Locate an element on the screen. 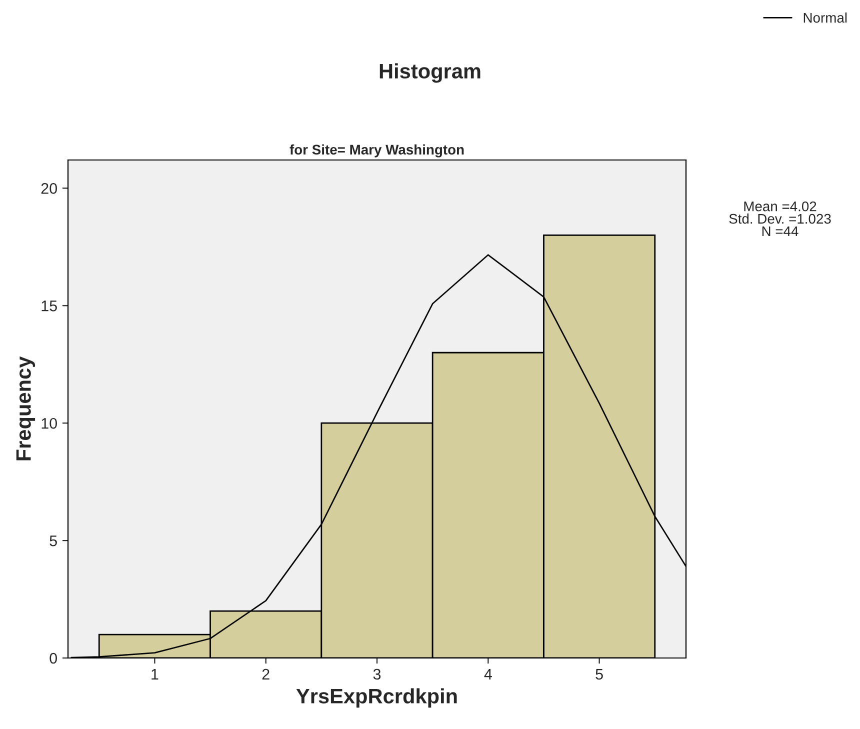 This screenshot has height=729, width=860. y-tick-label: 10 is located at coordinates (49, 423).